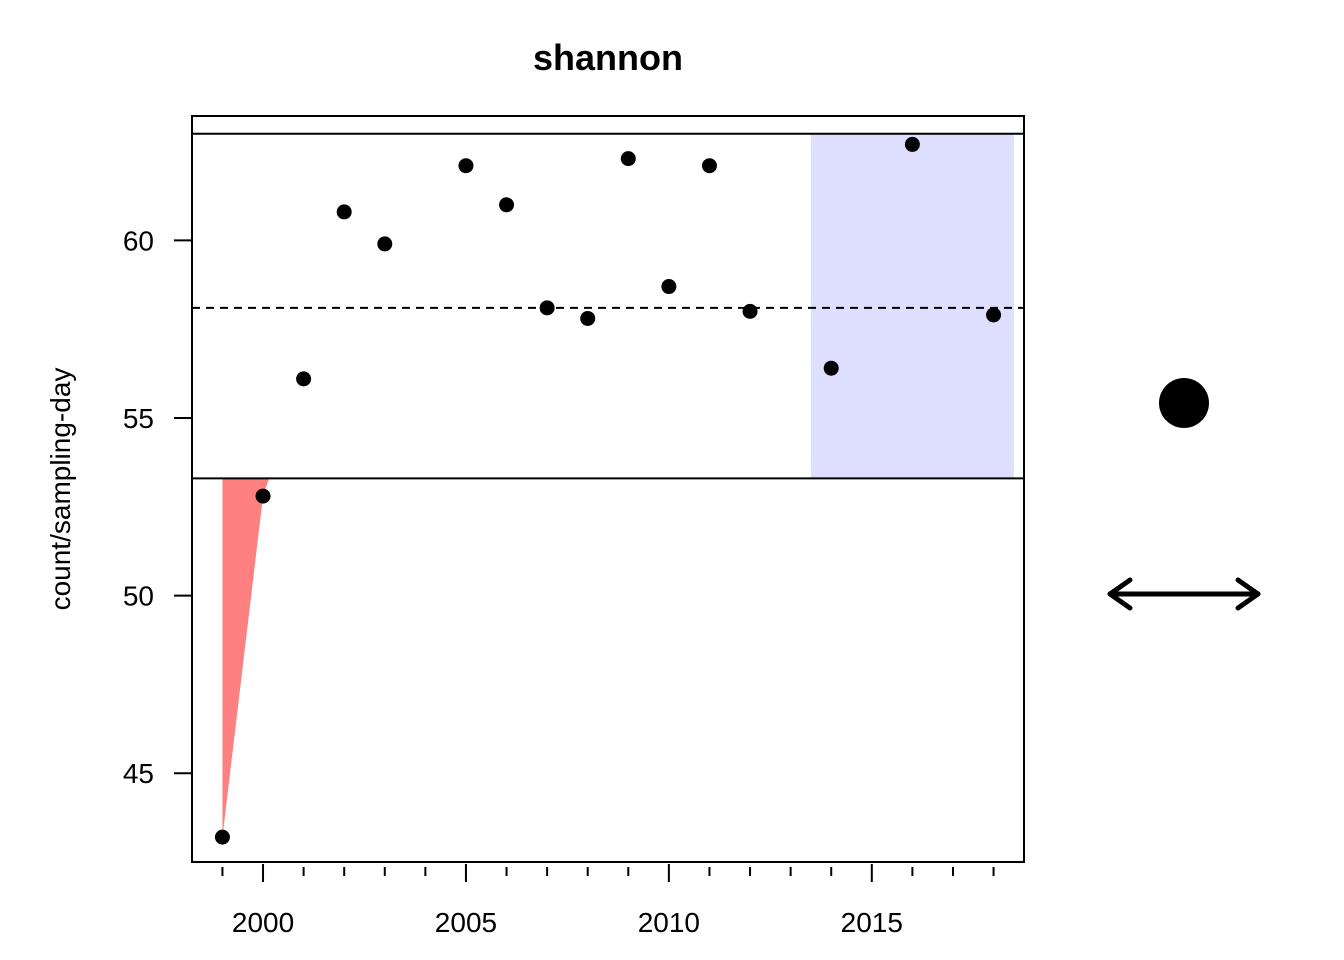 The width and height of the screenshot is (1344, 960). What do you see at coordinates (872, 922) in the screenshot?
I see `x-tick-label: 2015` at bounding box center [872, 922].